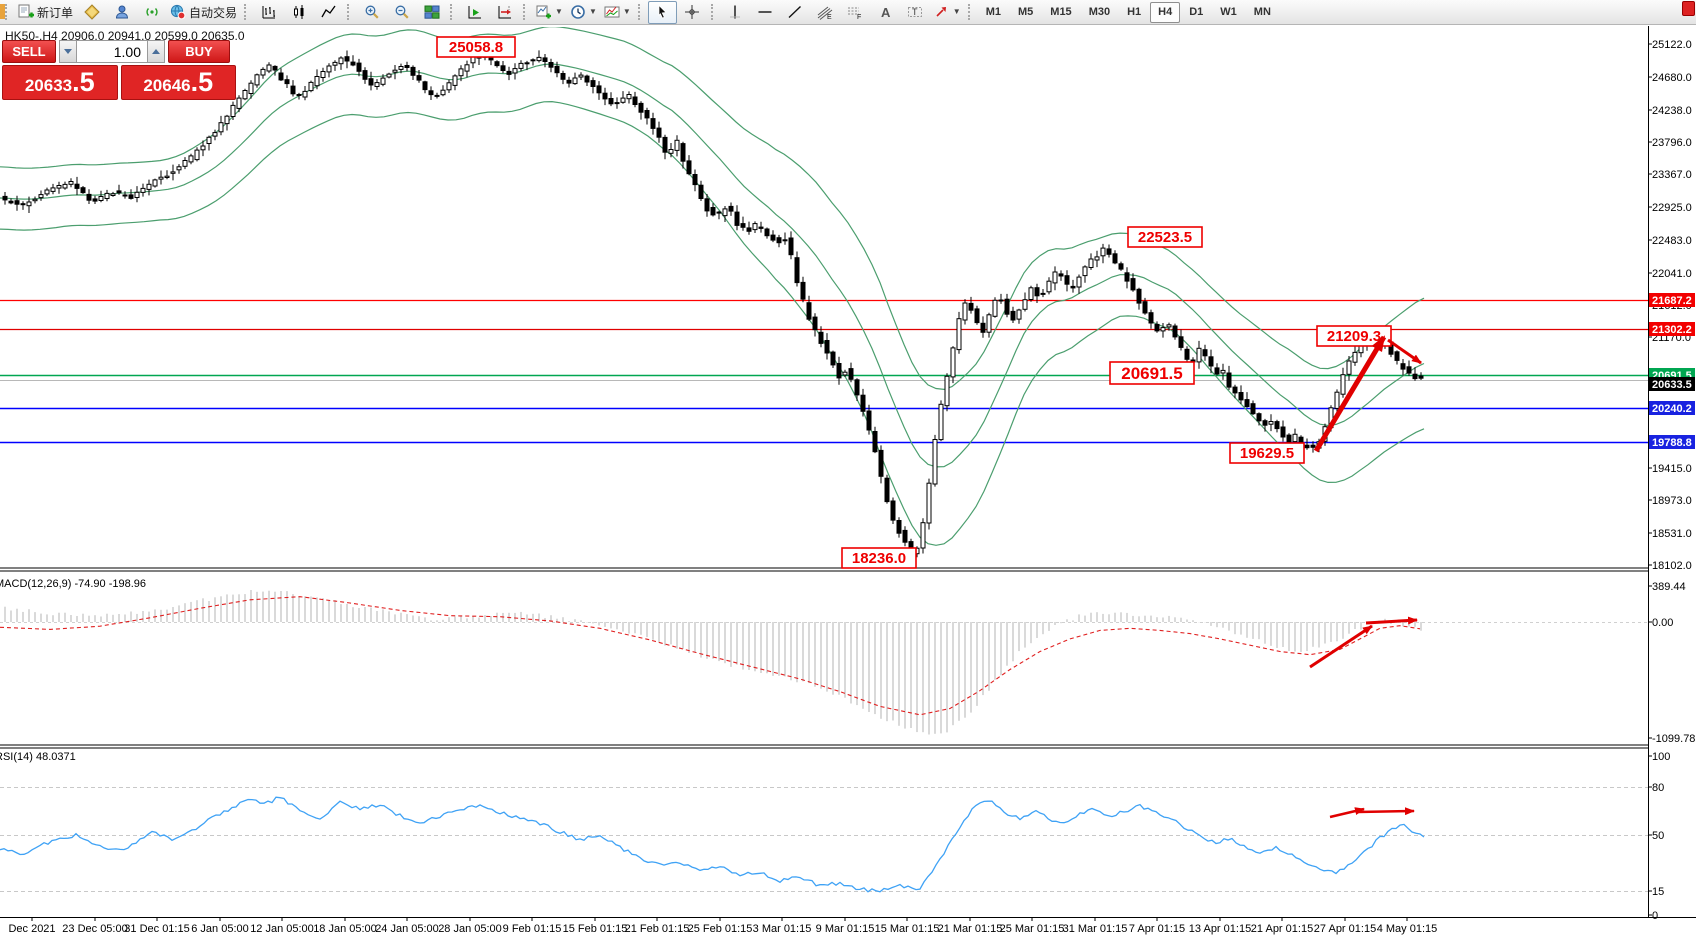  I want to click on sell-button: SELL, so click(29, 51).